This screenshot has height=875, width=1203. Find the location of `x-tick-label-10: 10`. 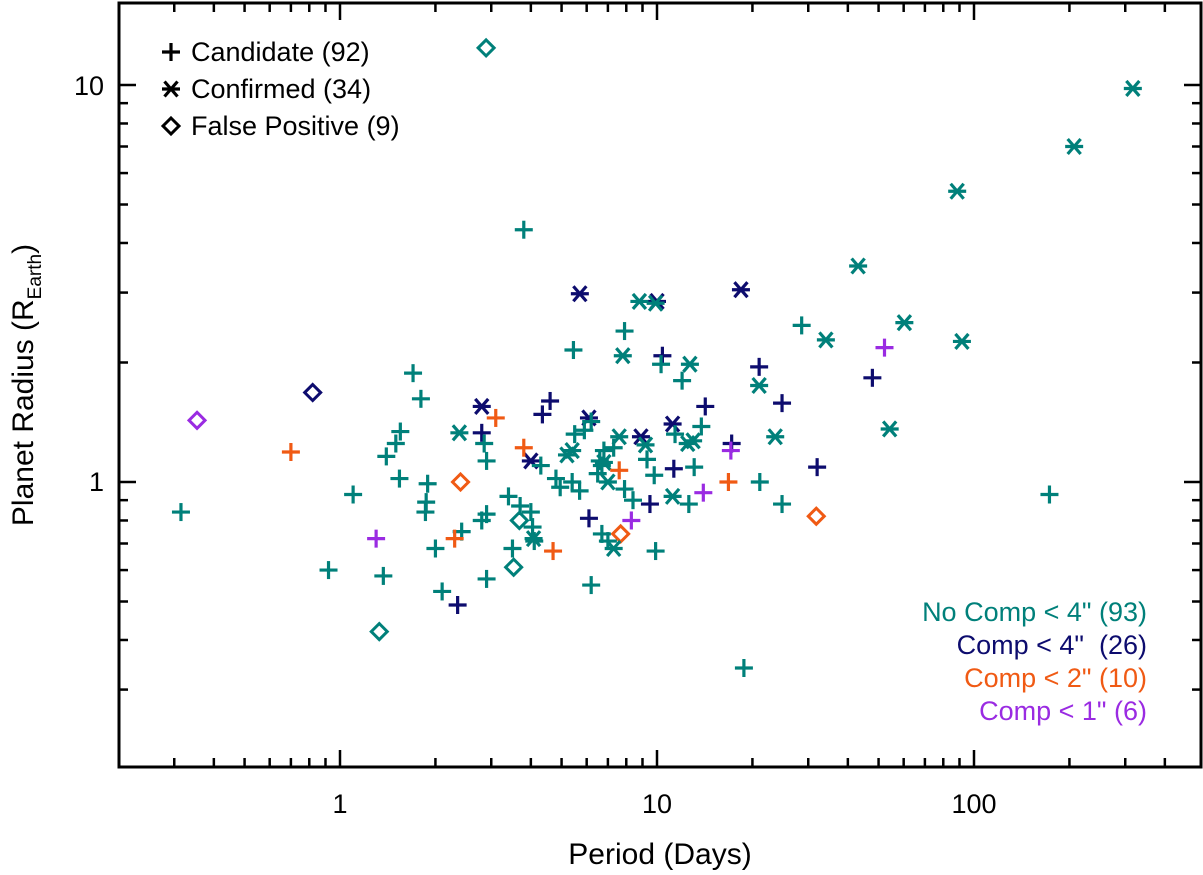

x-tick-label-10: 10 is located at coordinates (657, 804).